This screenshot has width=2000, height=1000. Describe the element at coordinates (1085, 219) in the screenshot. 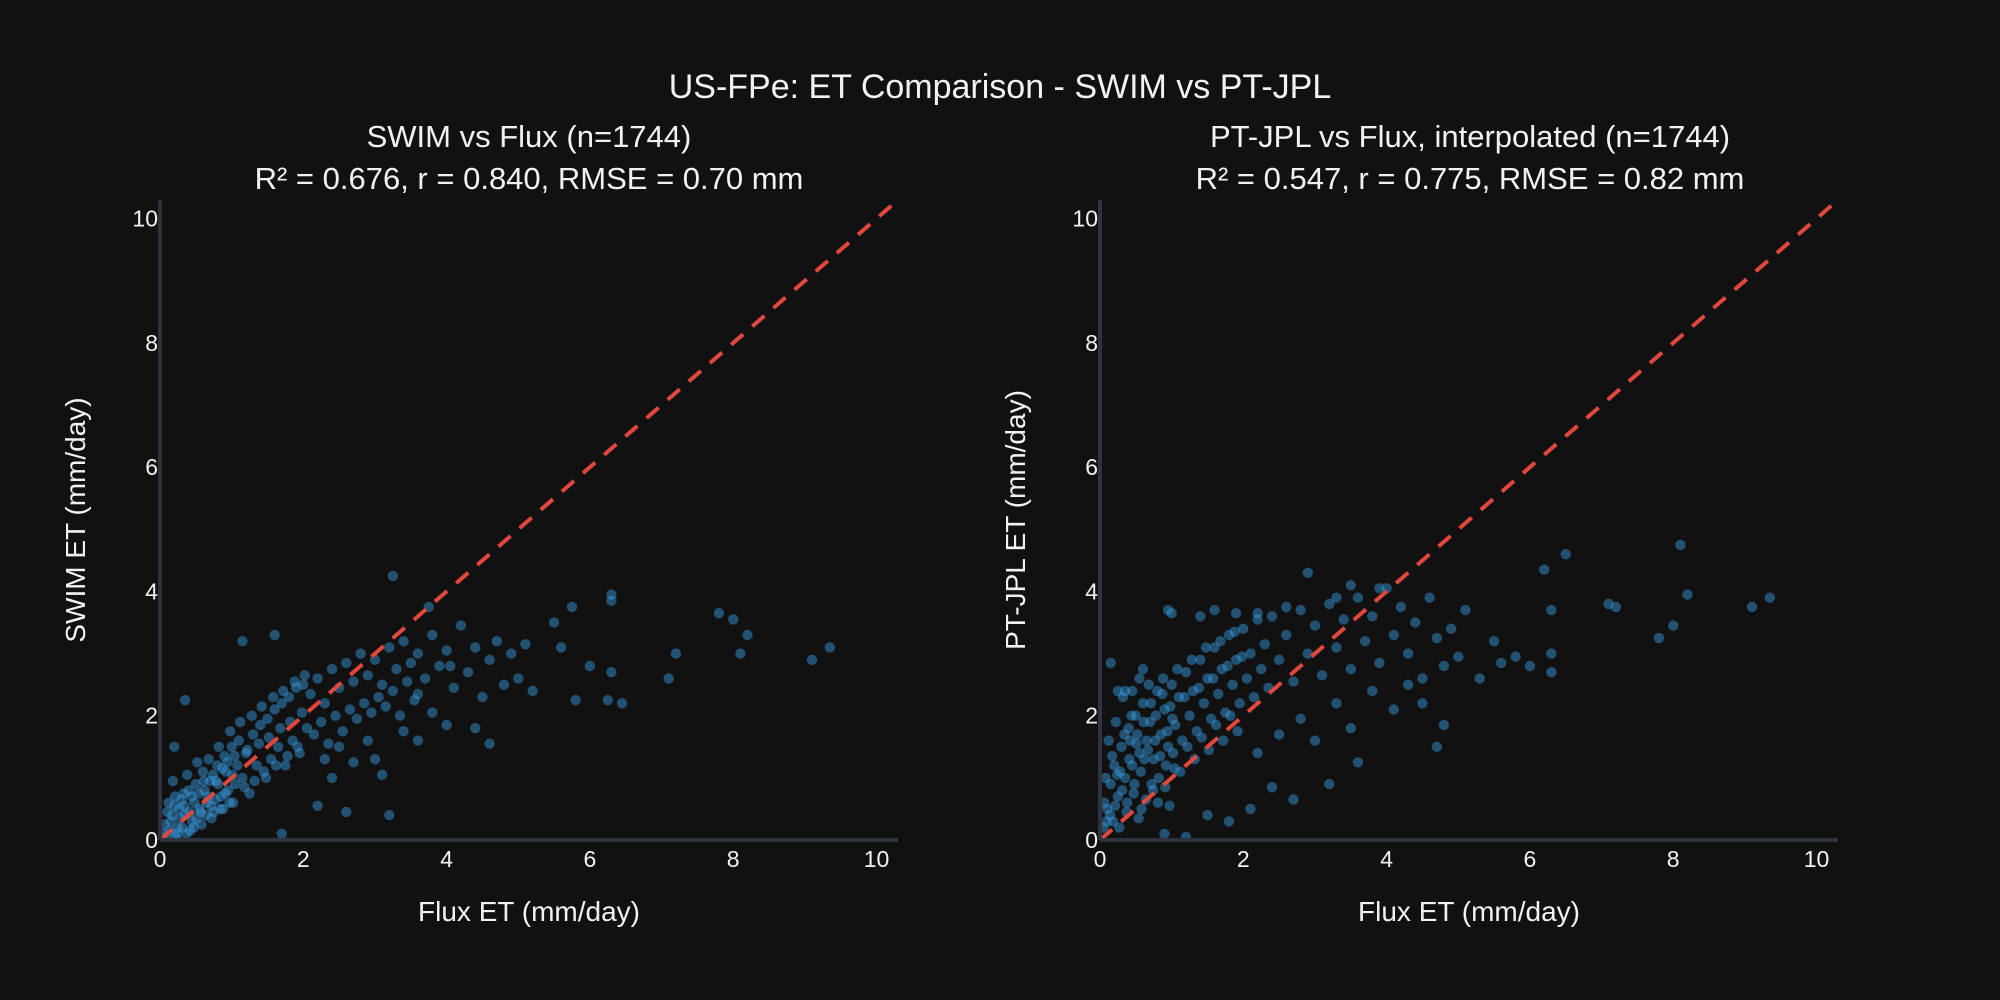

I see `panel-2-y-tick-label: 10` at that location.